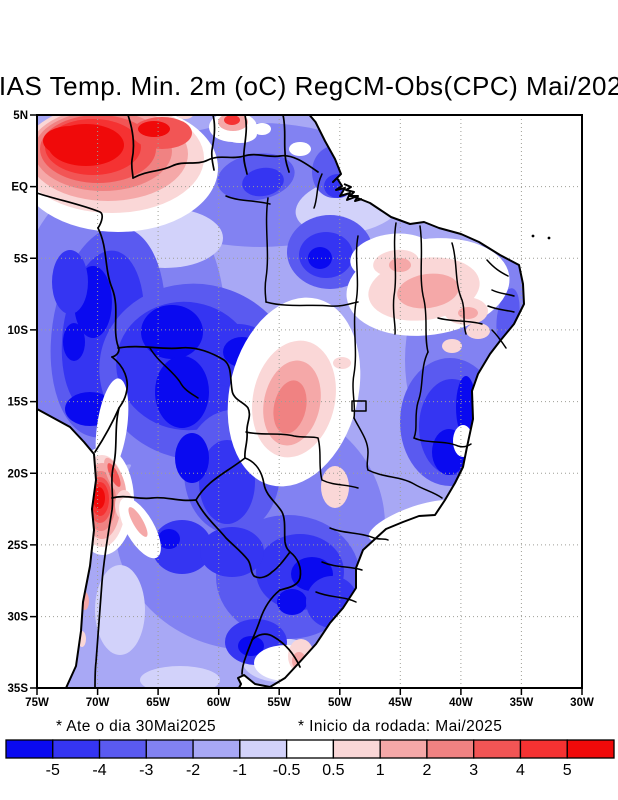 The image size is (618, 800). What do you see at coordinates (287, 770) in the screenshot?
I see `colorbar-tick-label: -0.5` at bounding box center [287, 770].